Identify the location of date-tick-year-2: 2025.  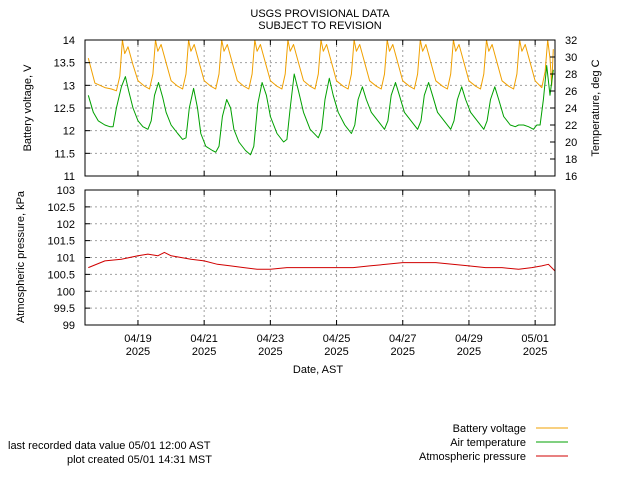
(270, 352).